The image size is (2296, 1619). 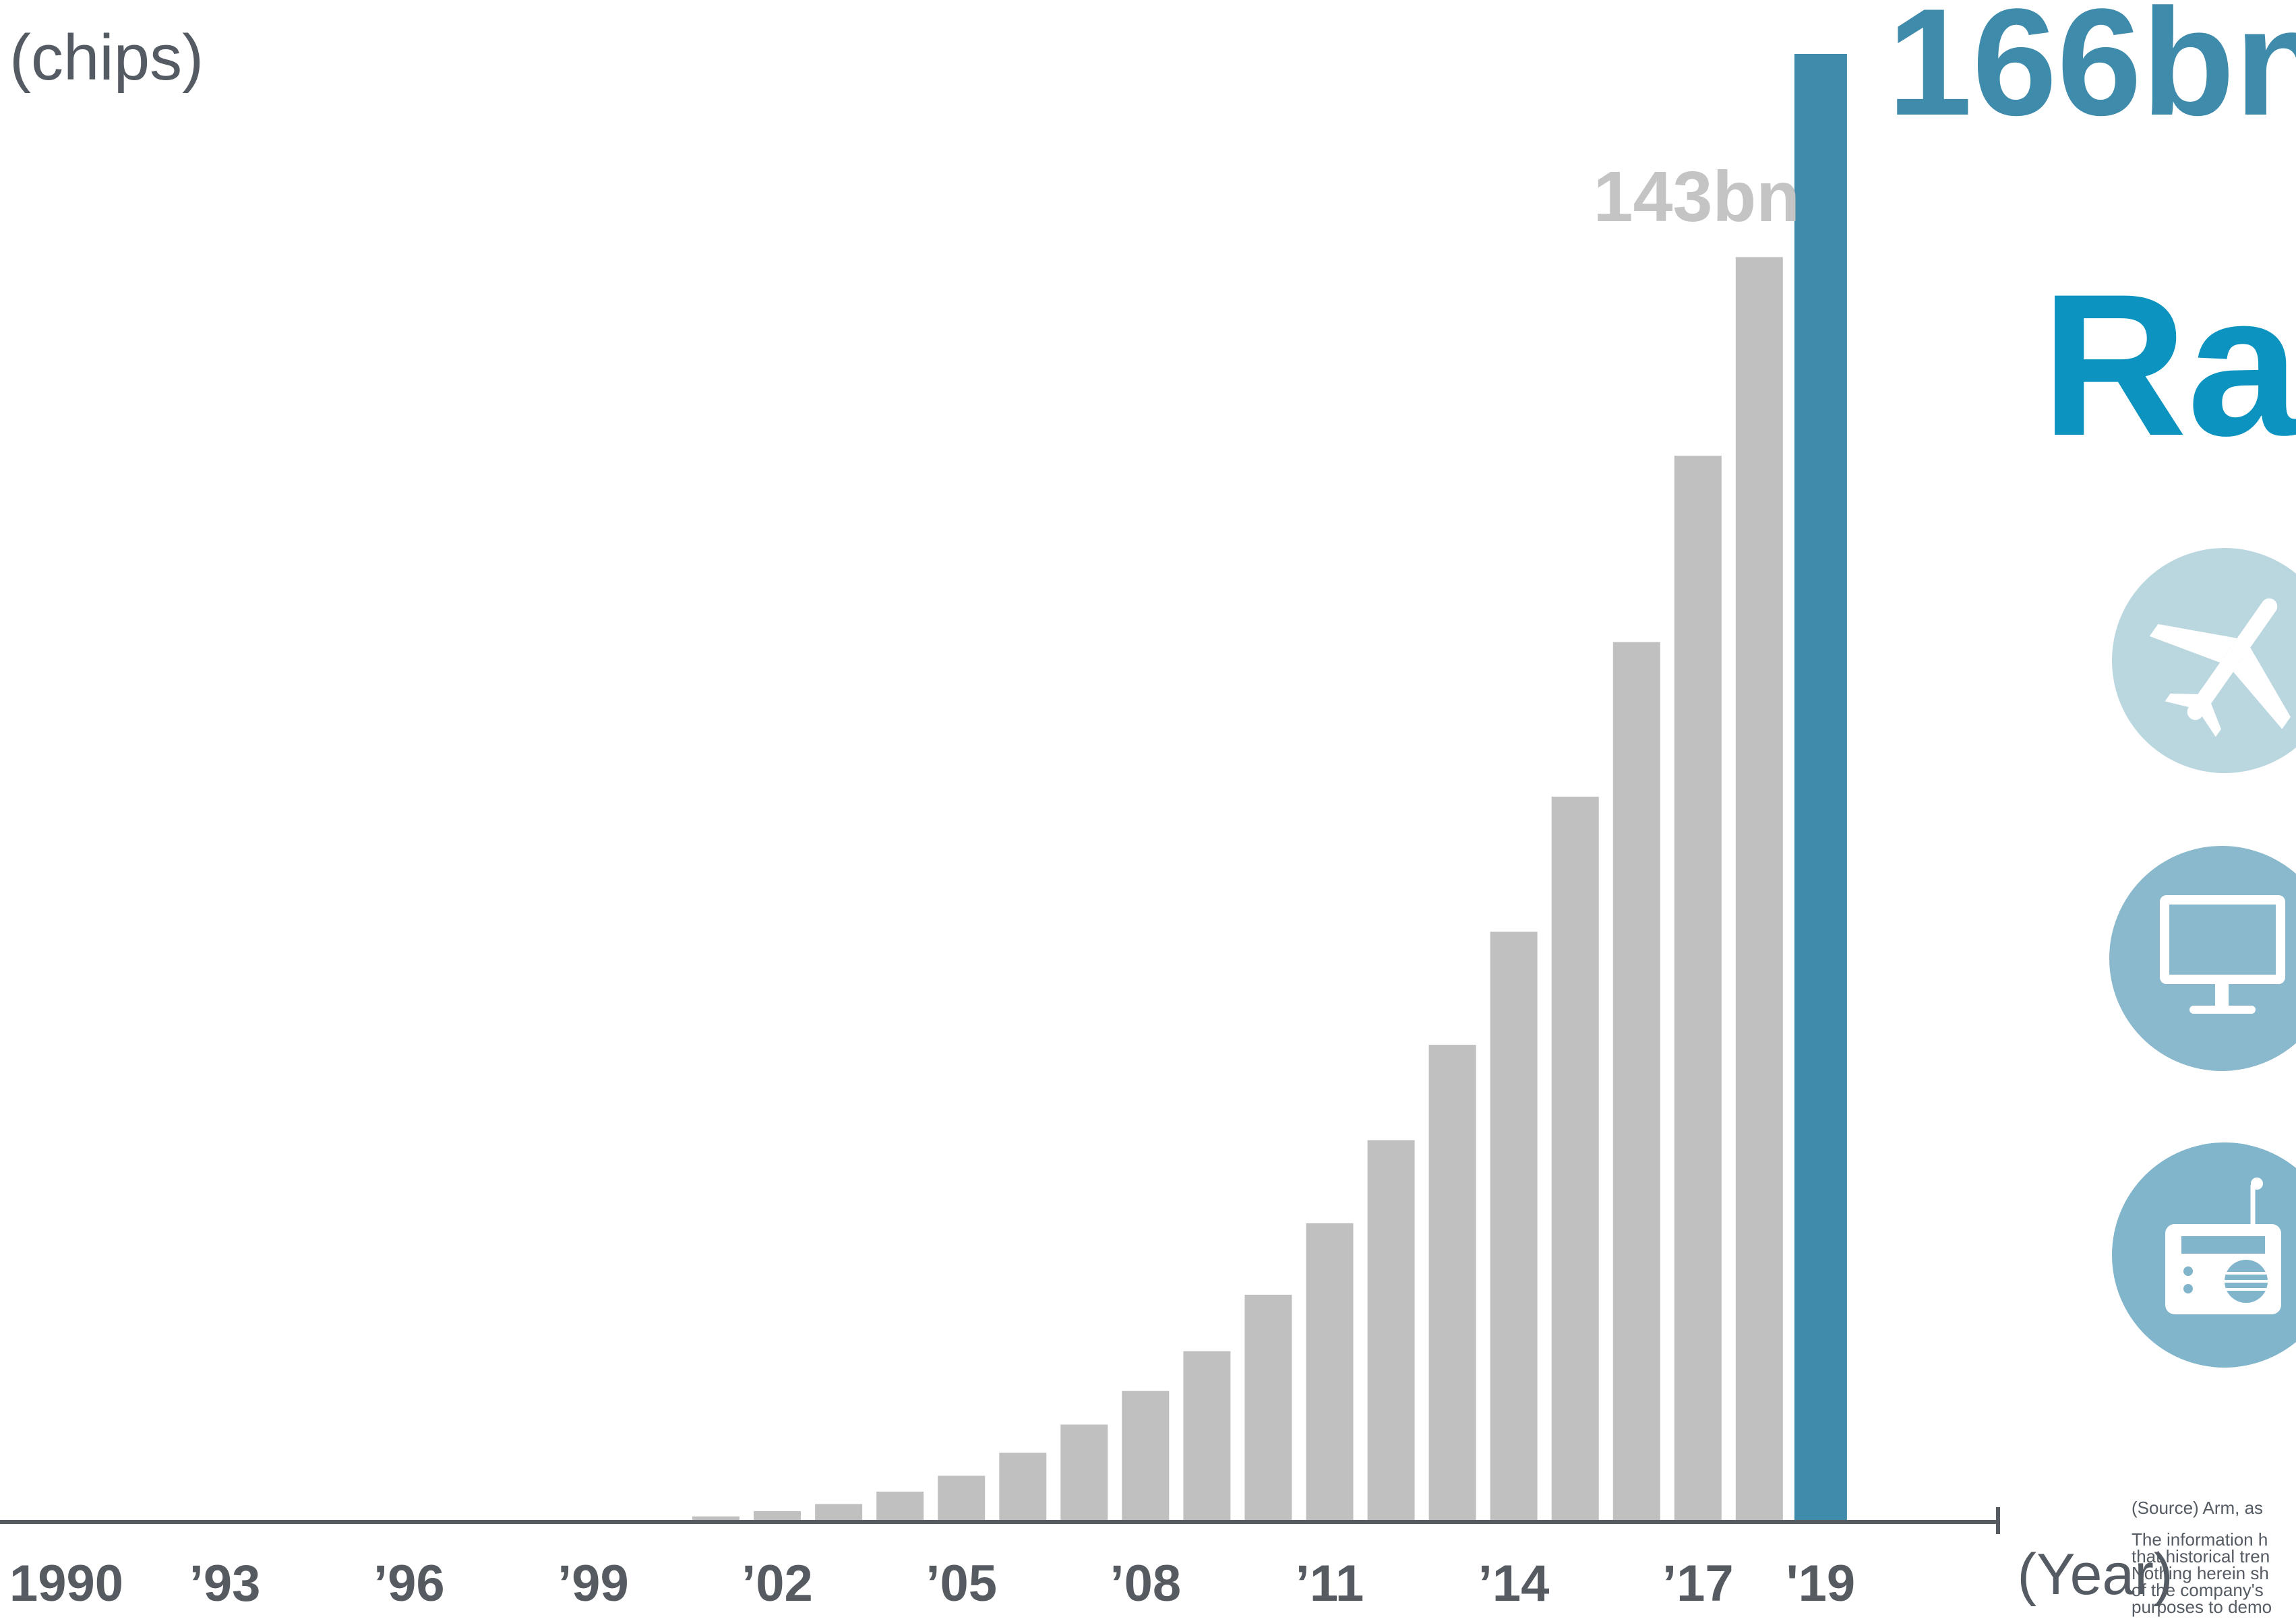 What do you see at coordinates (1636, 1081) in the screenshot?
I see `bar-2016` at bounding box center [1636, 1081].